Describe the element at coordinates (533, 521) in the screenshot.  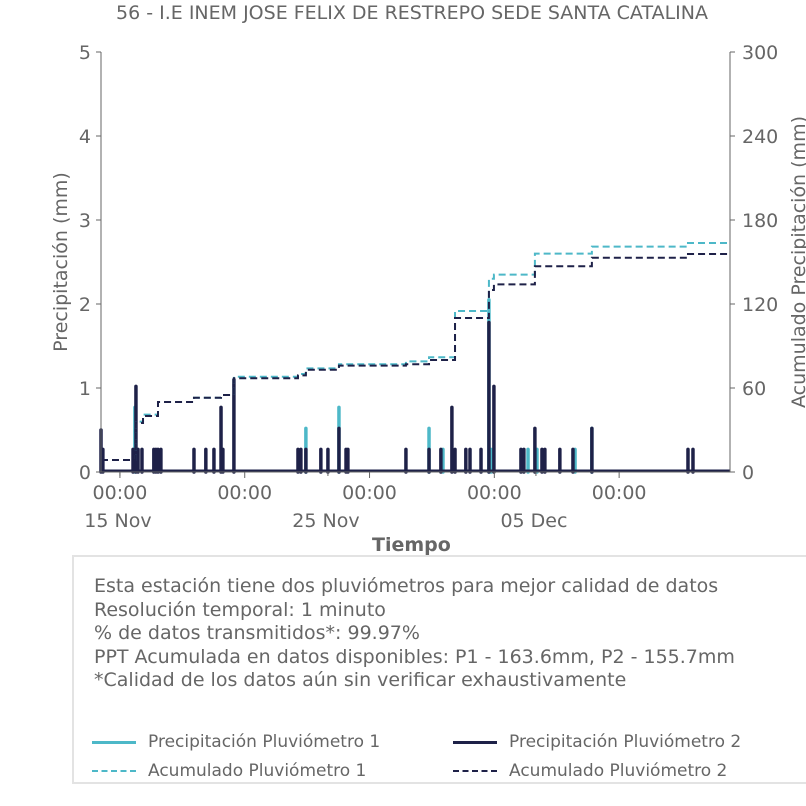
I see `x-date-label: 05 Dec` at that location.